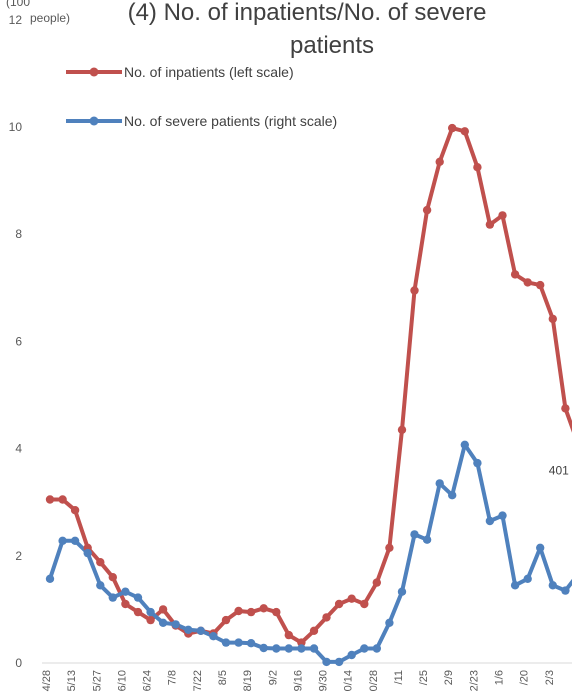  Describe the element at coordinates (94, 72) in the screenshot. I see `legend-marker-inpatients` at that location.